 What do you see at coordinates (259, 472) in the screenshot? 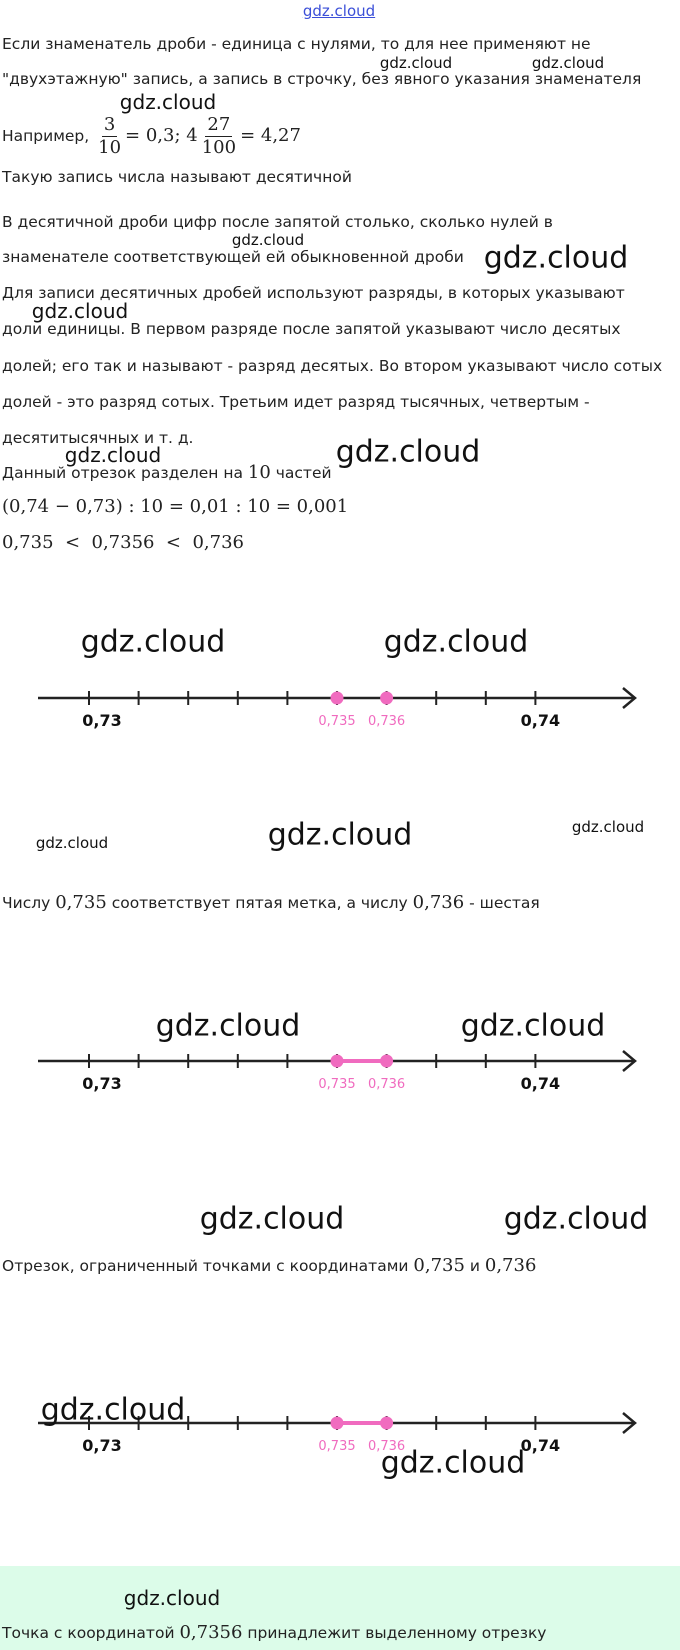
I see `math: 10` at bounding box center [259, 472].